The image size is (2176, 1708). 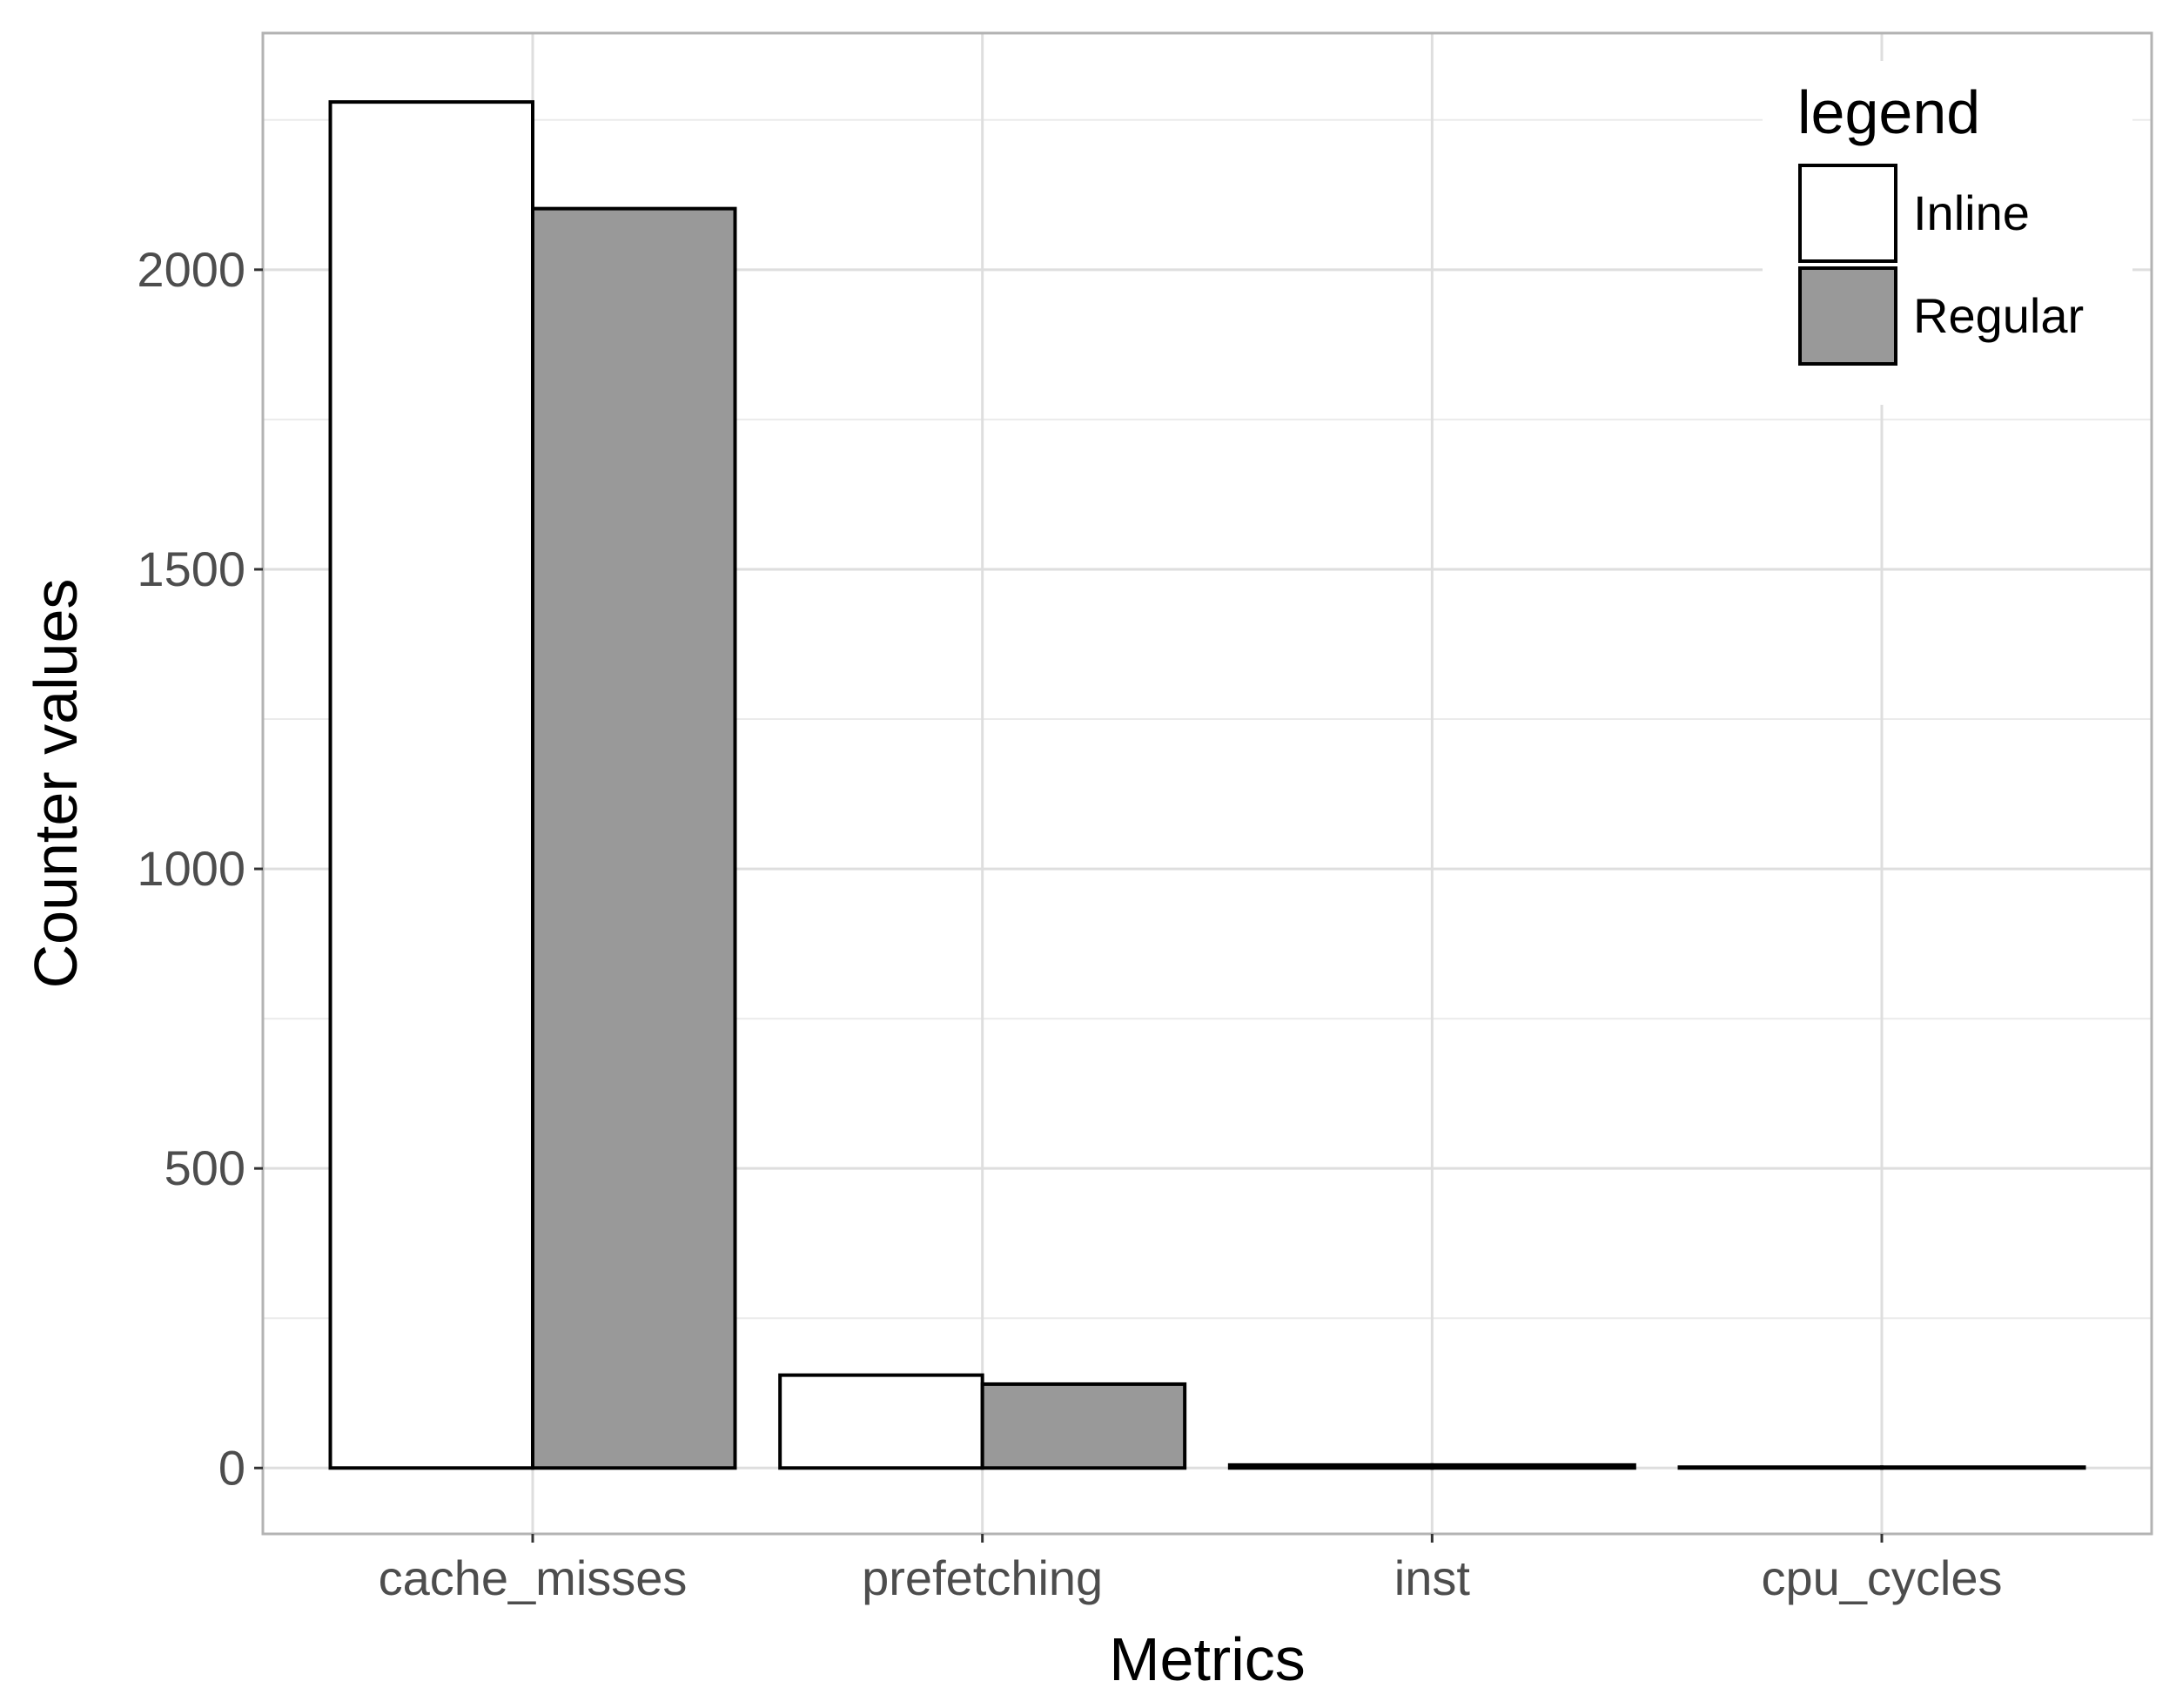 I want to click on legend: legend Inline Regular, so click(x=1947, y=233).